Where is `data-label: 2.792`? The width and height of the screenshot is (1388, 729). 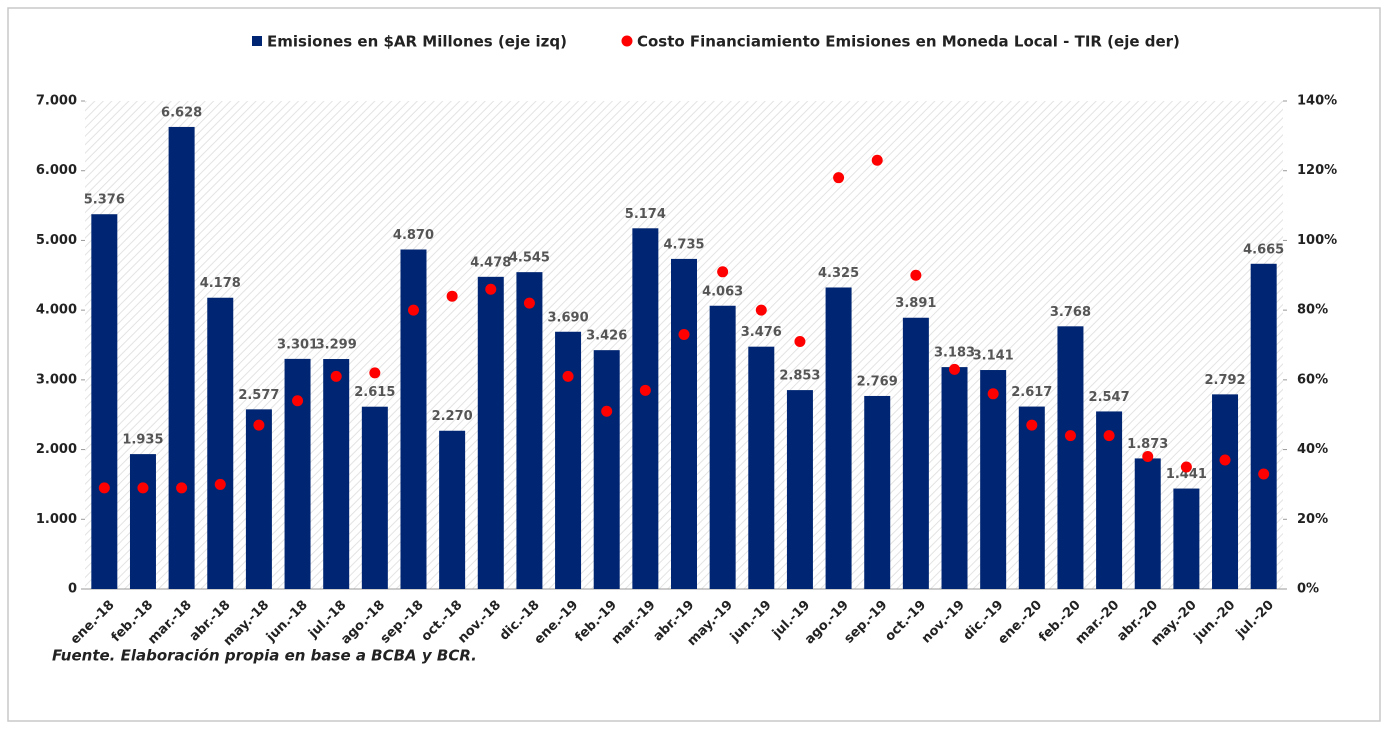
data-label: 2.792 is located at coordinates (1224, 380).